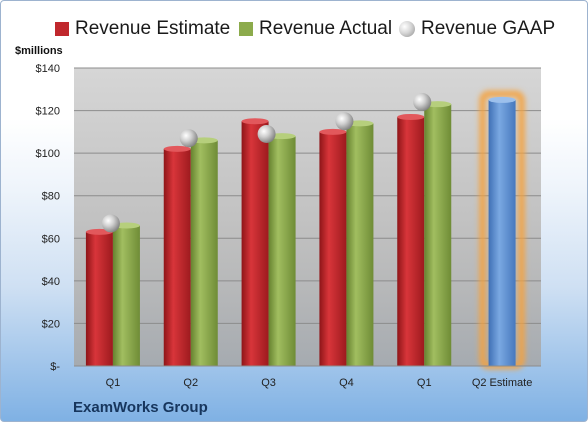  I want to click on company-name: ExamWorks Group, so click(140, 407).